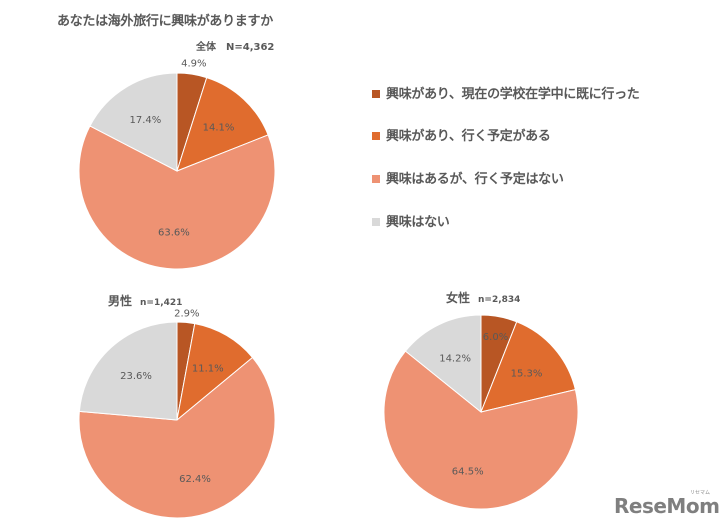  I want to click on legend-item-planned: 興味があり、行く予定がある, so click(461, 134).